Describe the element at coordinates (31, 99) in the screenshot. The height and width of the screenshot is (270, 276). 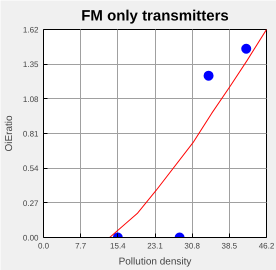
I see `y-tick-label: 1.08` at that location.